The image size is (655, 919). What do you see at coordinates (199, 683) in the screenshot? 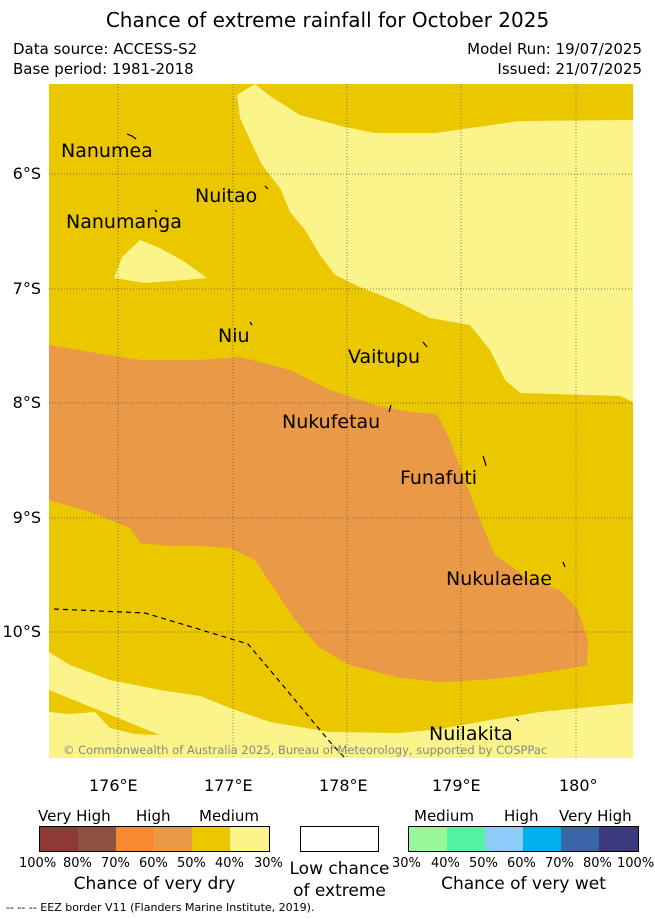
I see `eez-border` at bounding box center [199, 683].